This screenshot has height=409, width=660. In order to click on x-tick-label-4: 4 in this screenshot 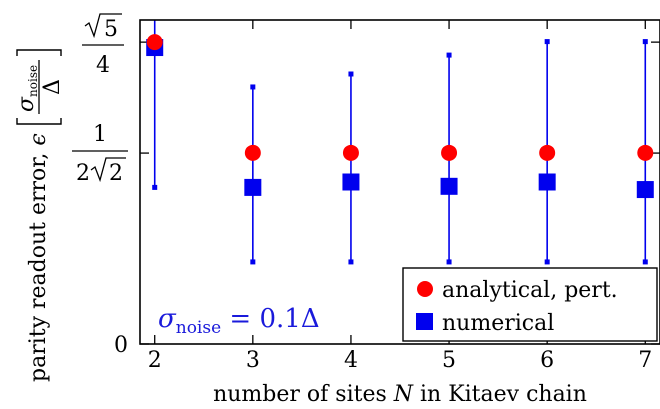, I will do `click(351, 360)`.